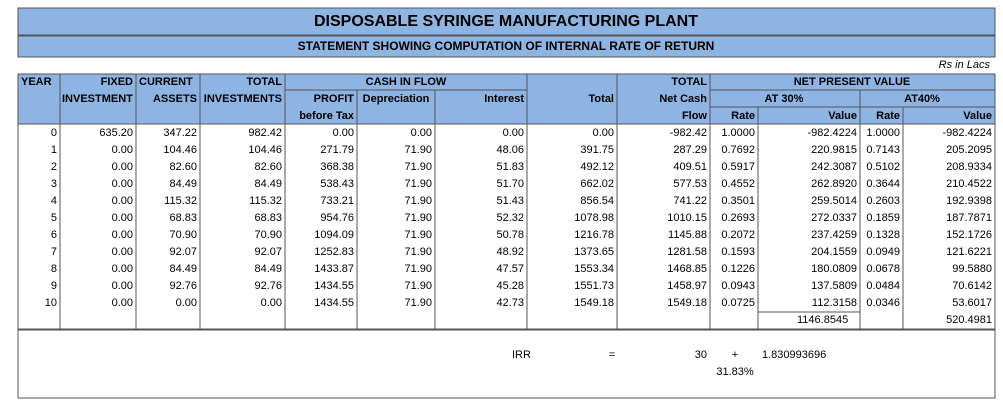 The width and height of the screenshot is (1003, 403). I want to click on cell: 1.0000, so click(883, 133).